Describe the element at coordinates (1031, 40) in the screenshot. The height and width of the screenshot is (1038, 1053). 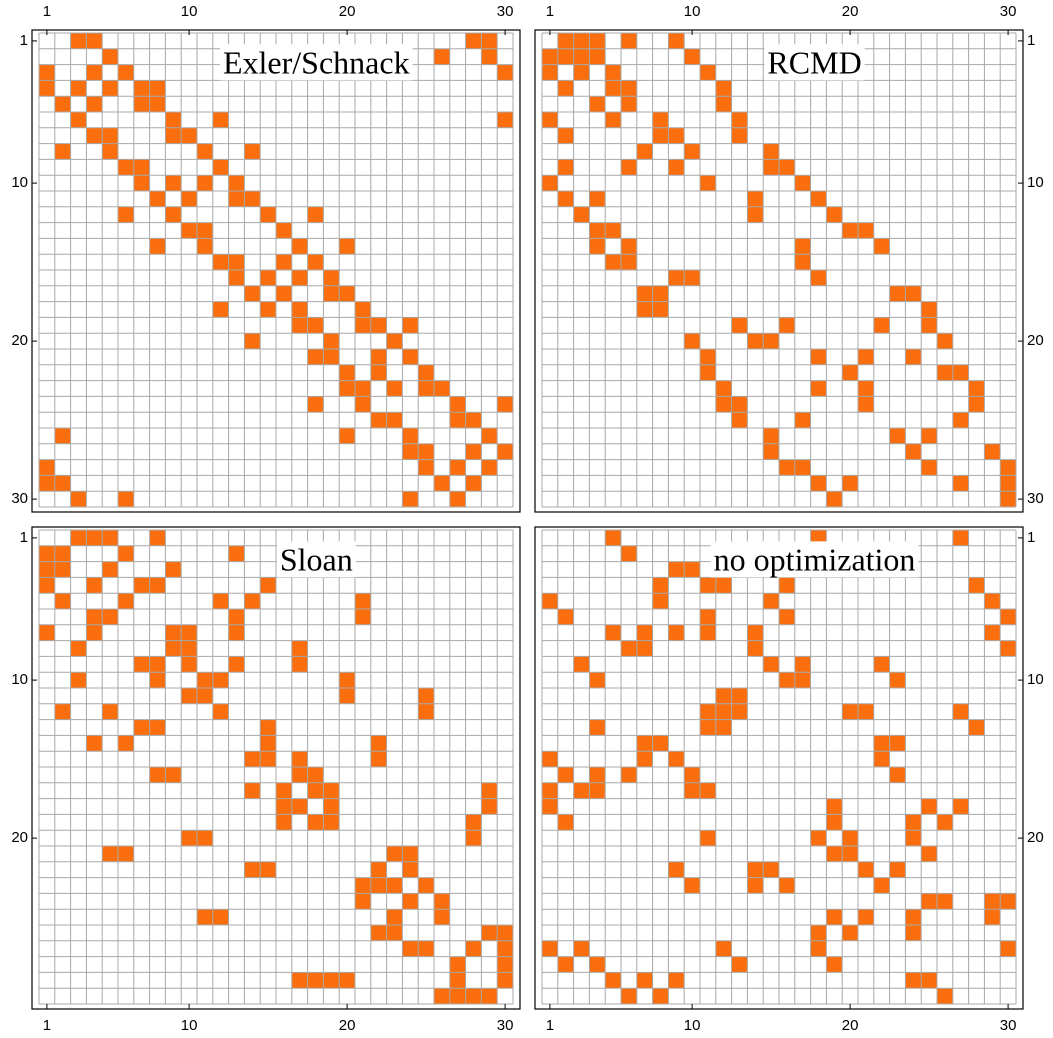
I see `y-tick-label: 1` at that location.